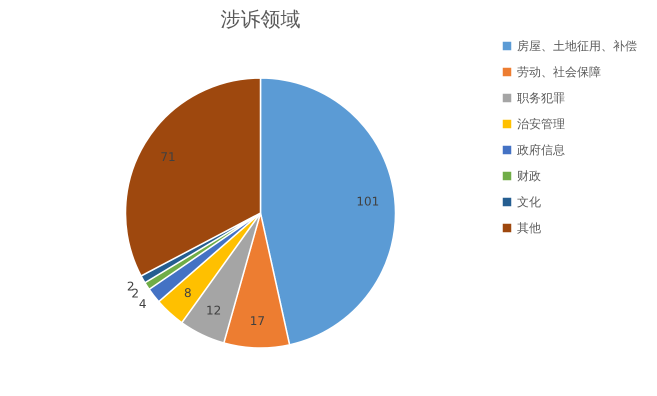  What do you see at coordinates (541, 150) in the screenshot?
I see `legend-label: 政府信息` at bounding box center [541, 150].